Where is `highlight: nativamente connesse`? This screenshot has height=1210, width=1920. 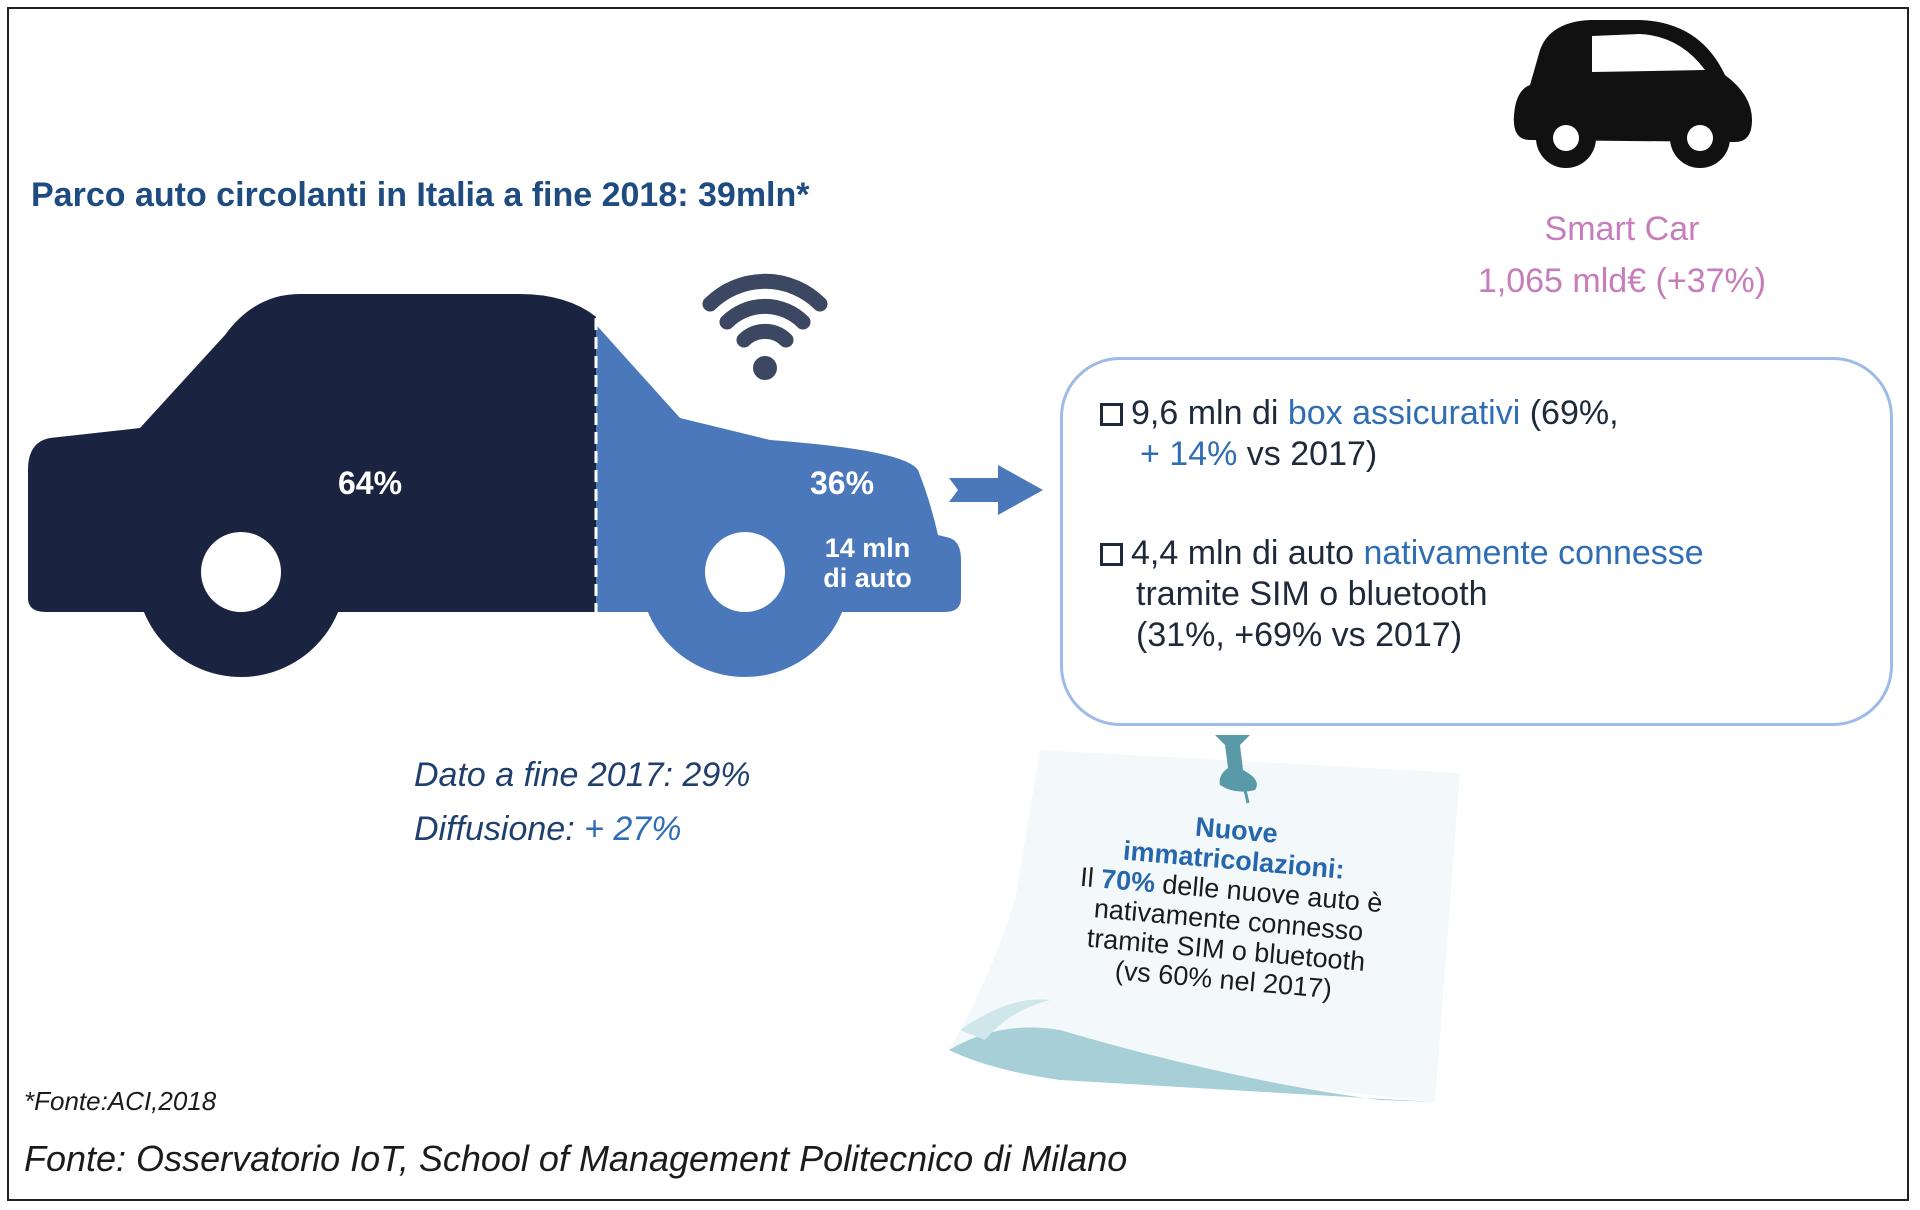
highlight: nativamente connesse is located at coordinates (1533, 553).